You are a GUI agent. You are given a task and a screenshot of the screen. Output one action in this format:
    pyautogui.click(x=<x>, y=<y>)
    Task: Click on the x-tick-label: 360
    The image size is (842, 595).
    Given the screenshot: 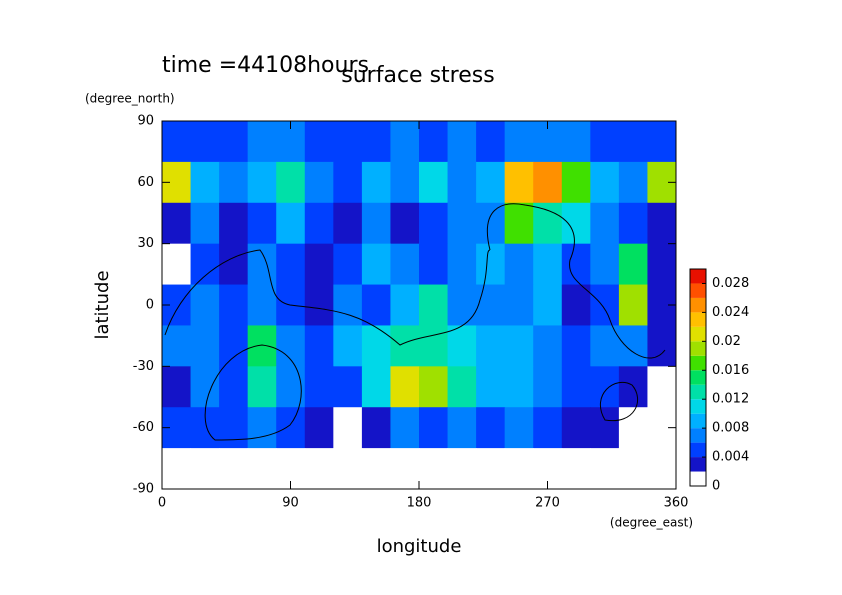 What is the action you would take?
    pyautogui.click(x=676, y=503)
    